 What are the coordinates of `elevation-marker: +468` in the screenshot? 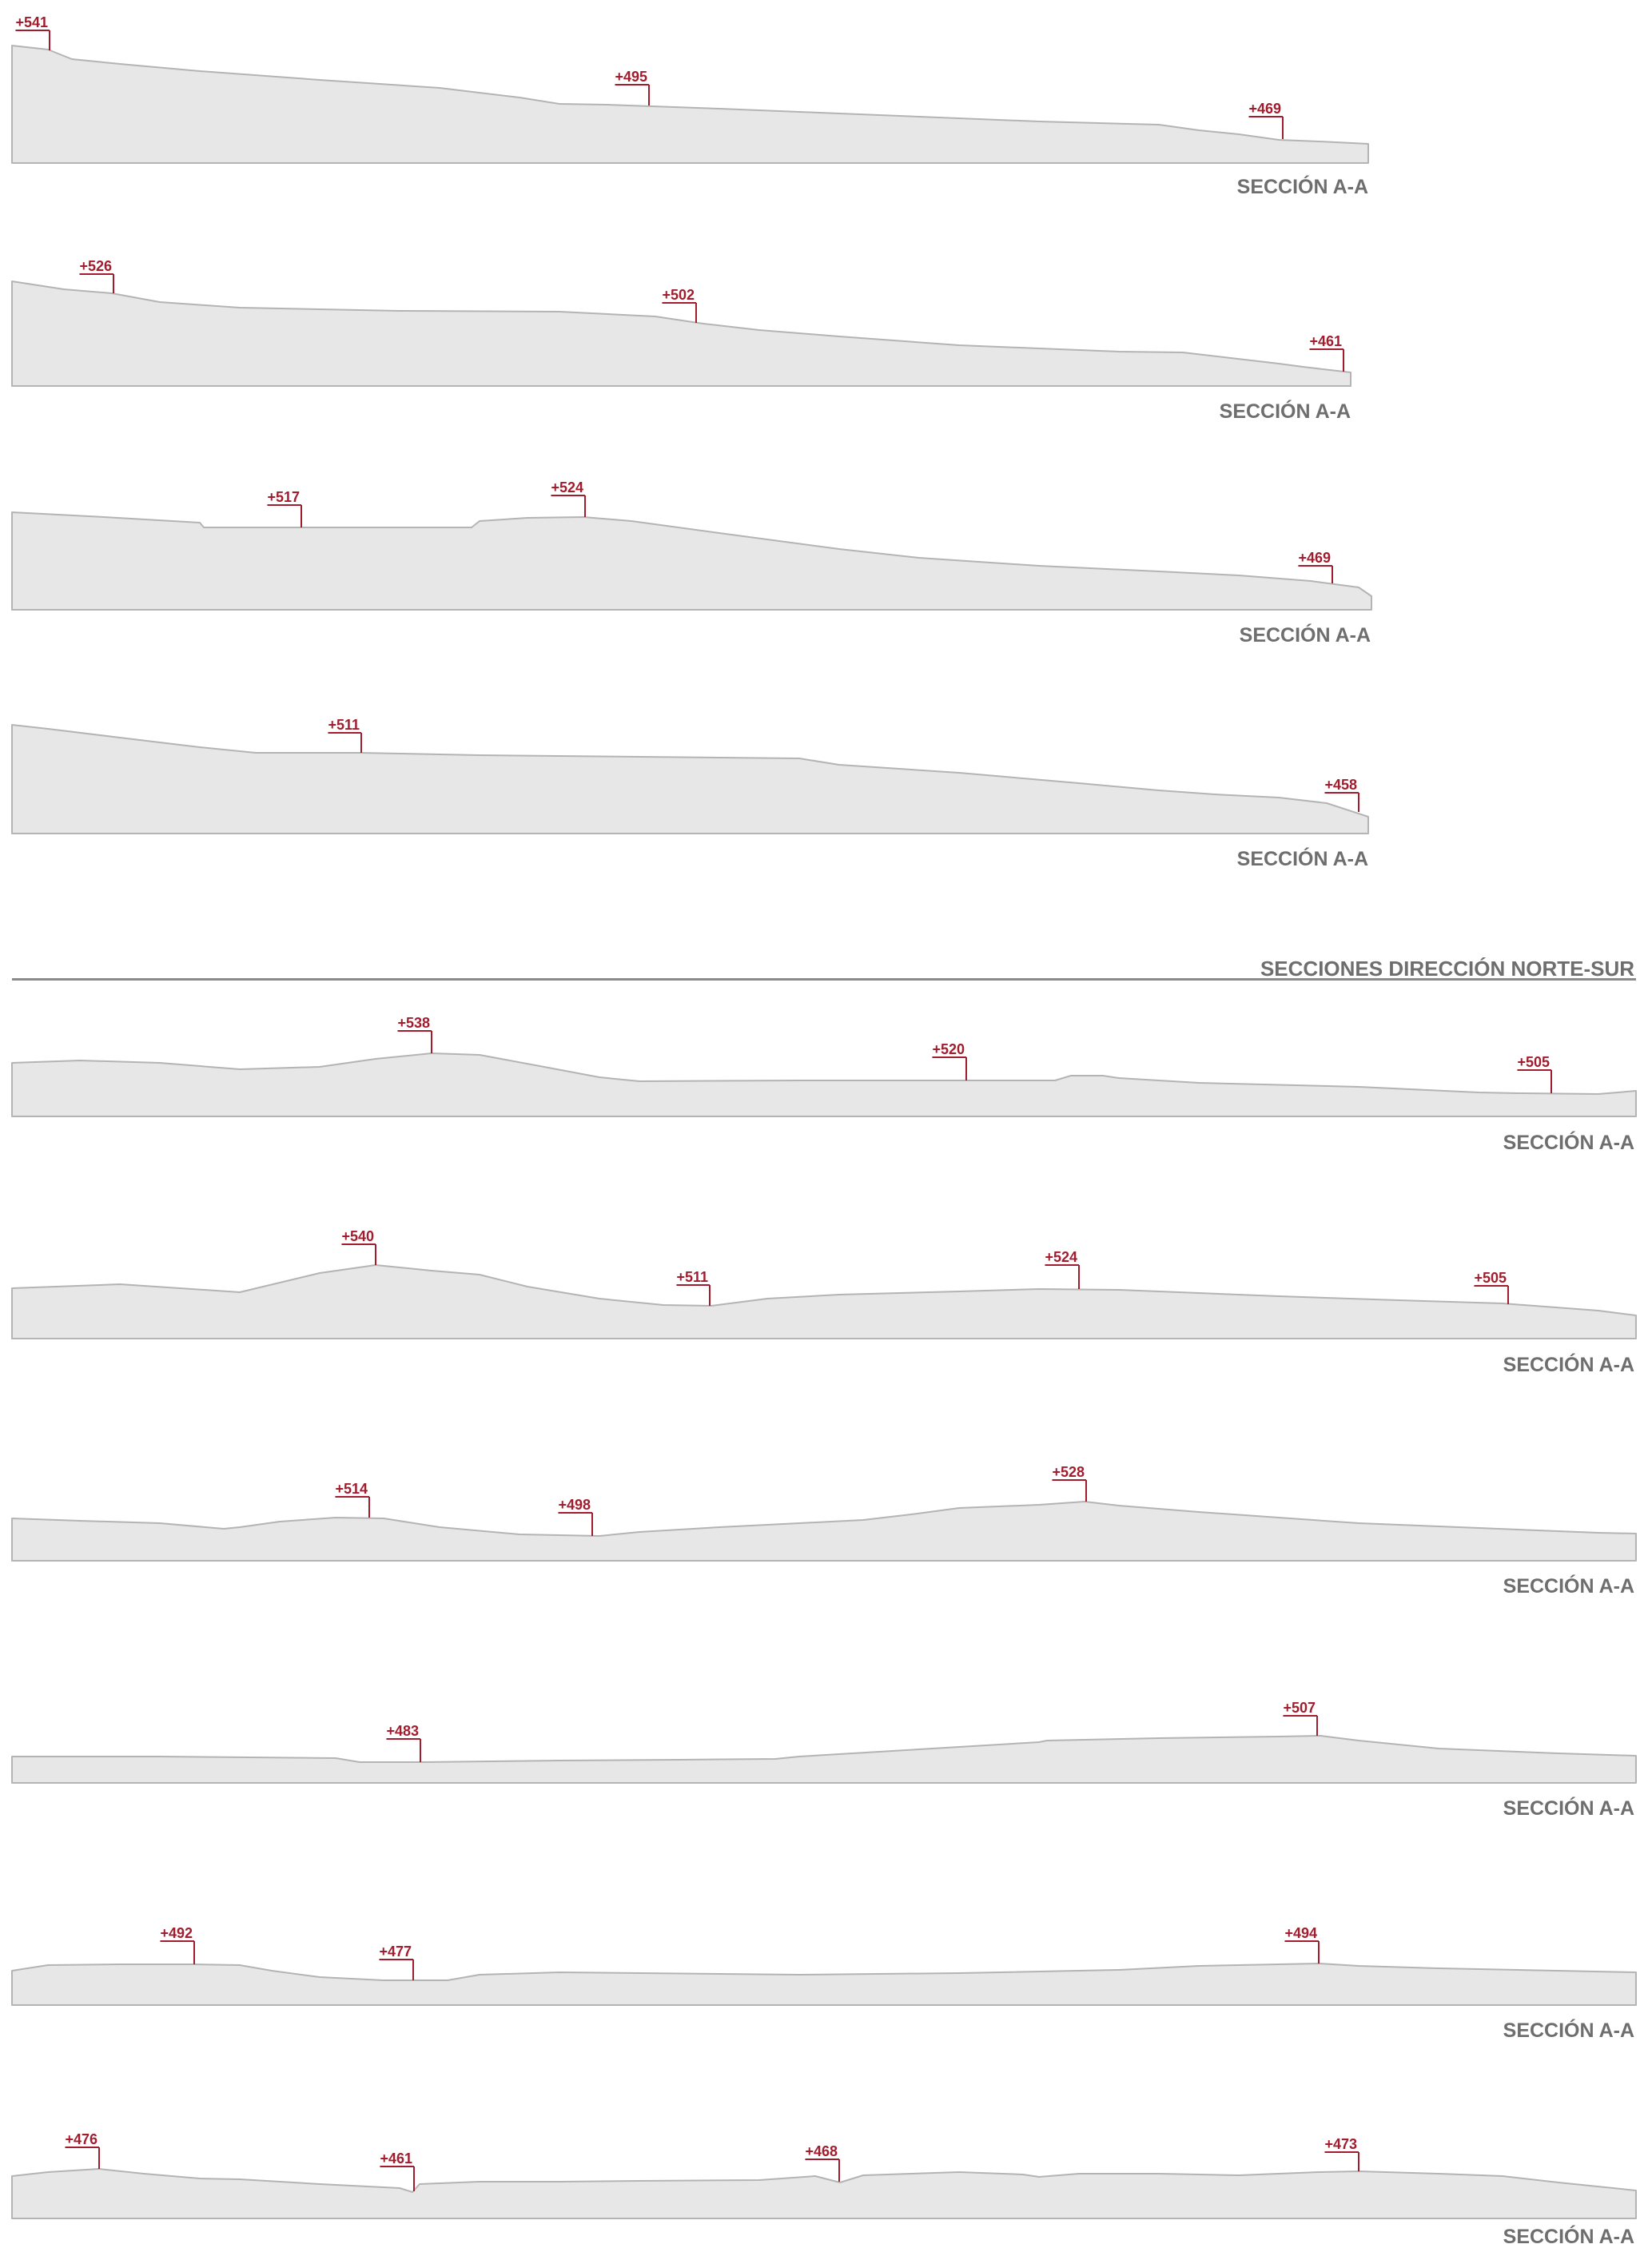 It's located at (822, 2162).